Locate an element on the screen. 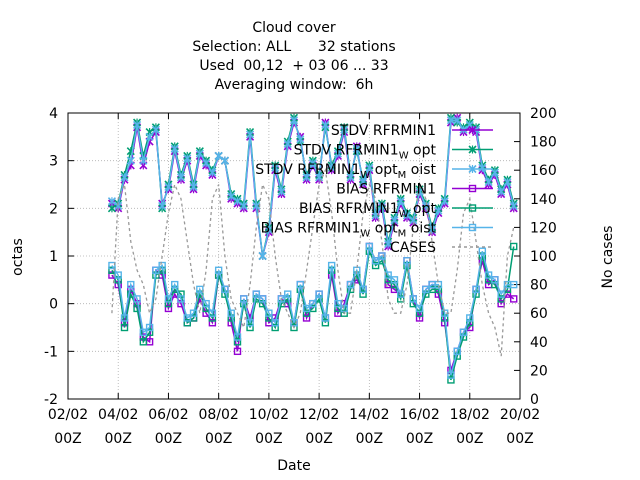  legend-label: STDV RFRMIN1W optM oist is located at coordinates (345, 171).